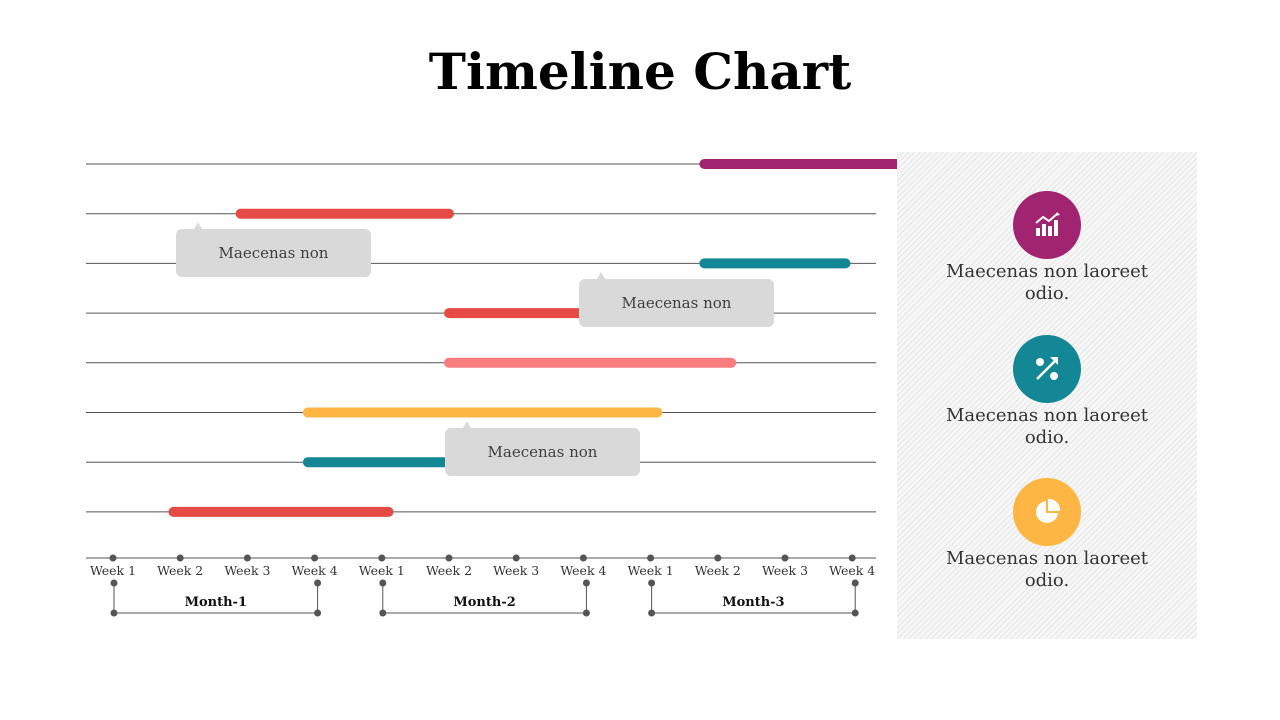 This screenshot has height=720, width=1280. What do you see at coordinates (1047, 225) in the screenshot?
I see `growth-chart-icon` at bounding box center [1047, 225].